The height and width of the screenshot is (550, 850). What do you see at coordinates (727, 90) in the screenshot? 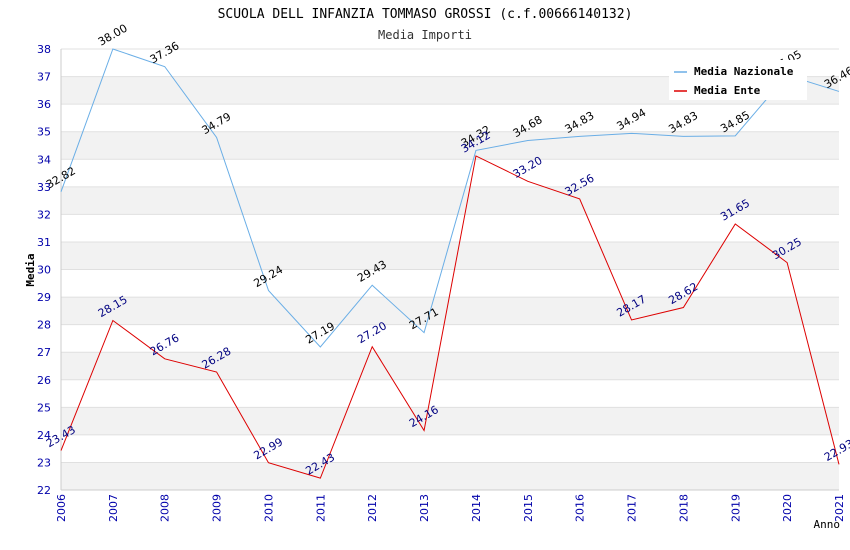
I see `legend-label-media-ente: Media Ente` at bounding box center [727, 90].